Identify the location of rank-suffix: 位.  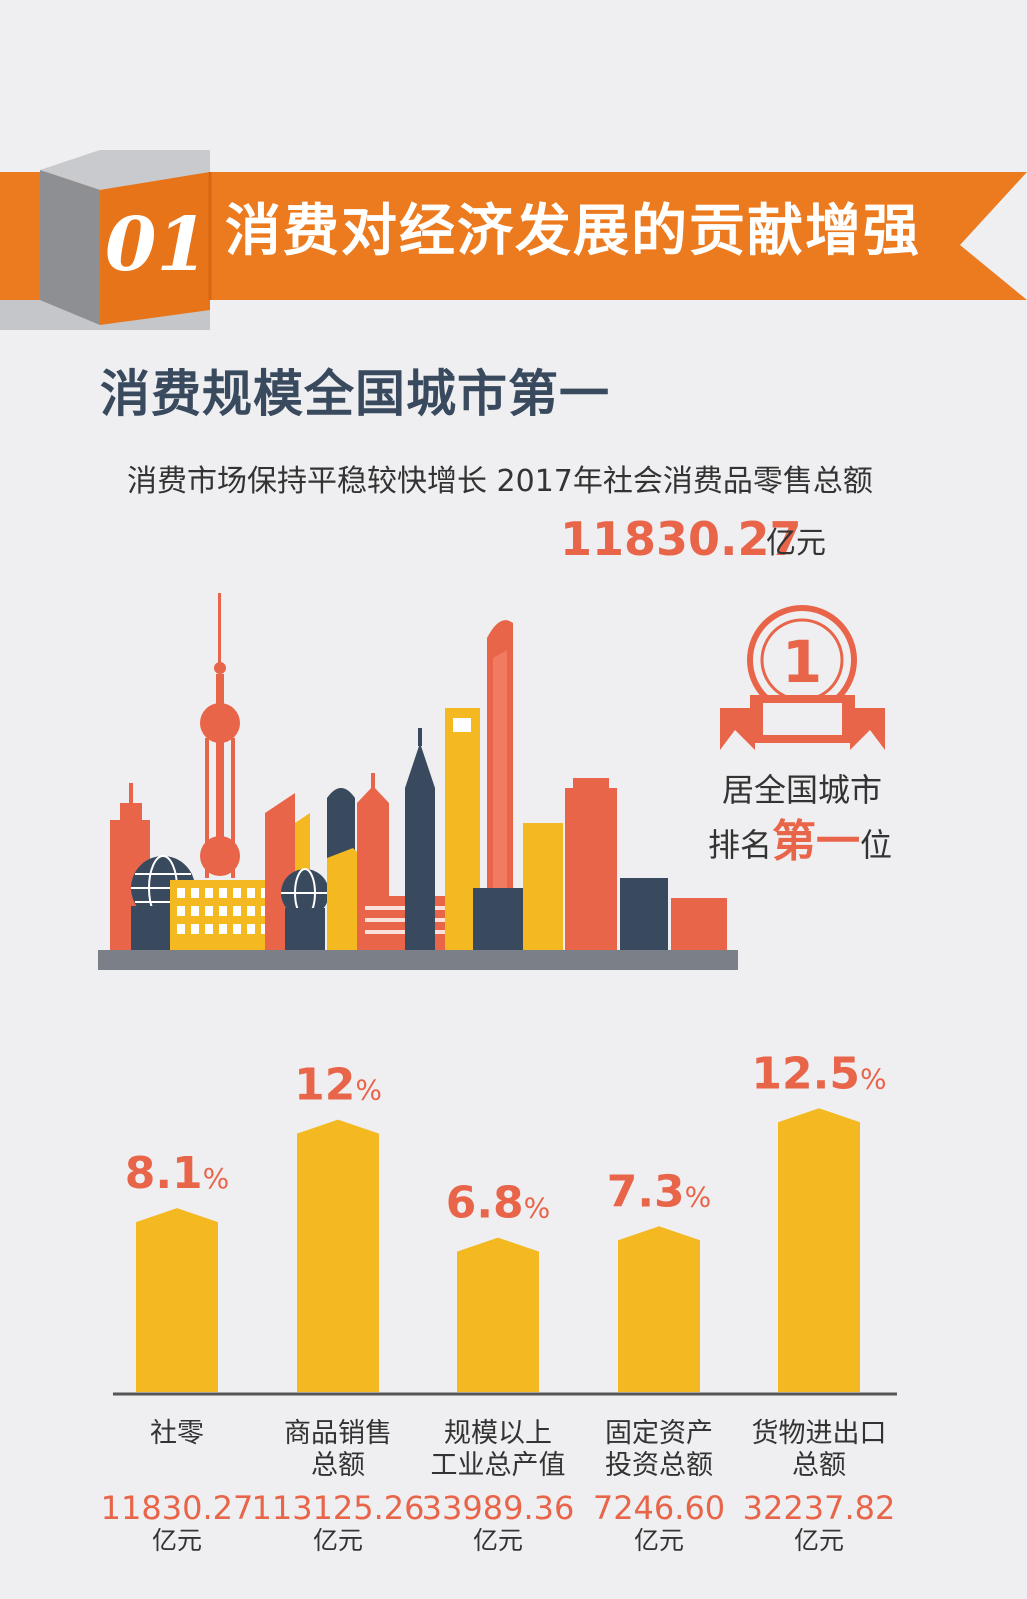
(876, 845).